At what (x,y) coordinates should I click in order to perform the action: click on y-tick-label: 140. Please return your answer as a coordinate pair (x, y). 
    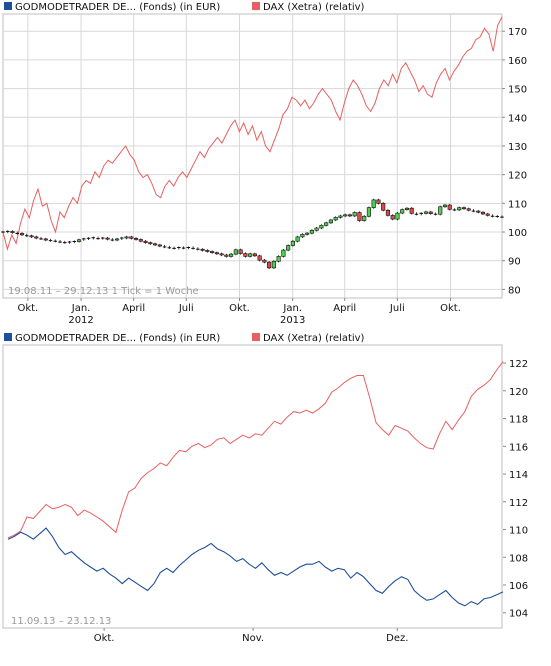
    Looking at the image, I should click on (517, 118).